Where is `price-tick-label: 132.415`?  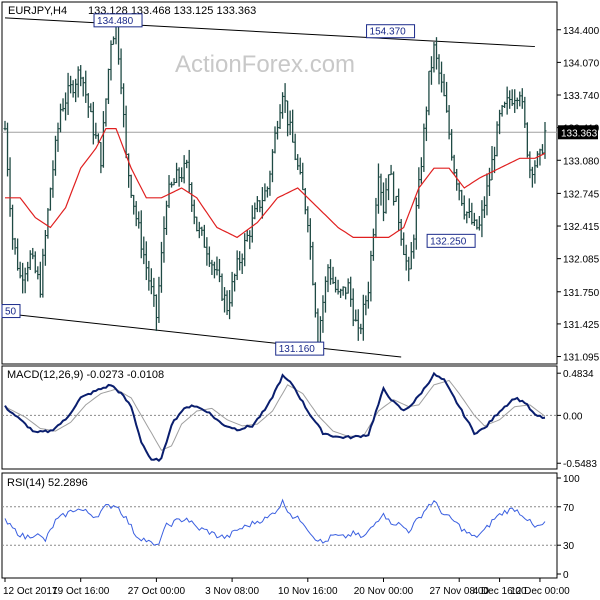
price-tick-label: 132.415 is located at coordinates (581, 227).